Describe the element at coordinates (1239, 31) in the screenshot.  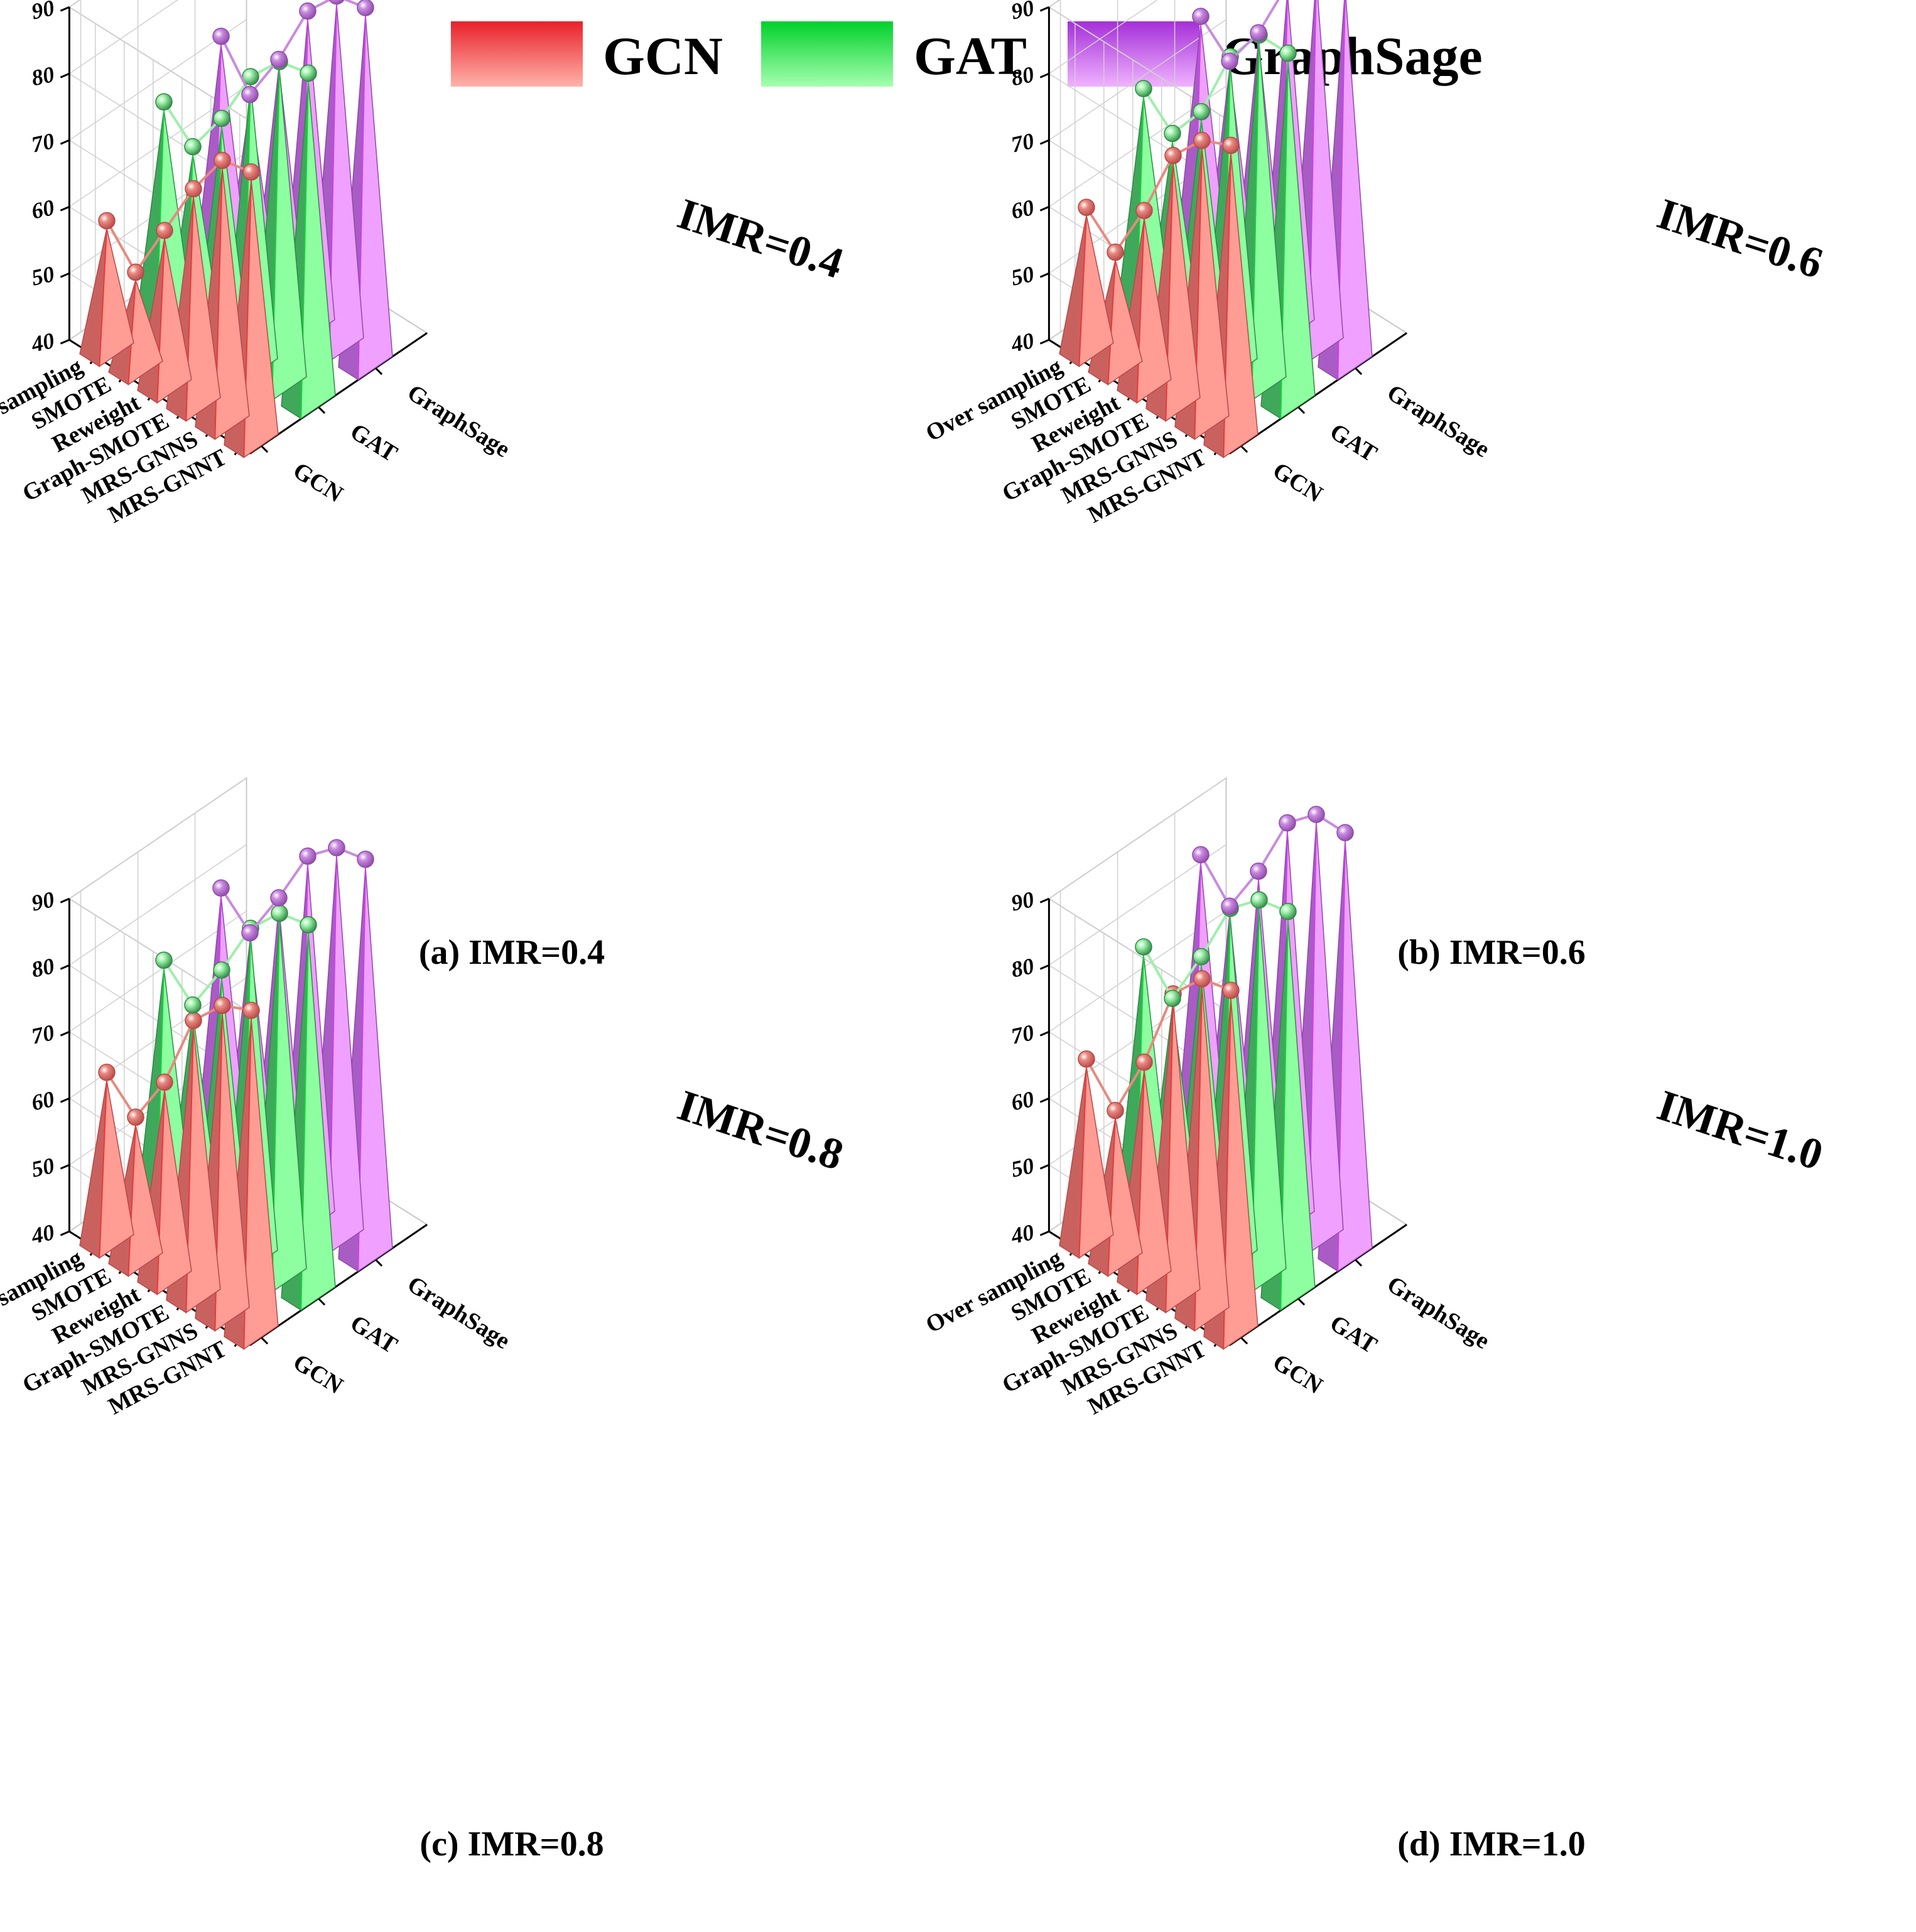
I see `series-line-graphsage` at that location.